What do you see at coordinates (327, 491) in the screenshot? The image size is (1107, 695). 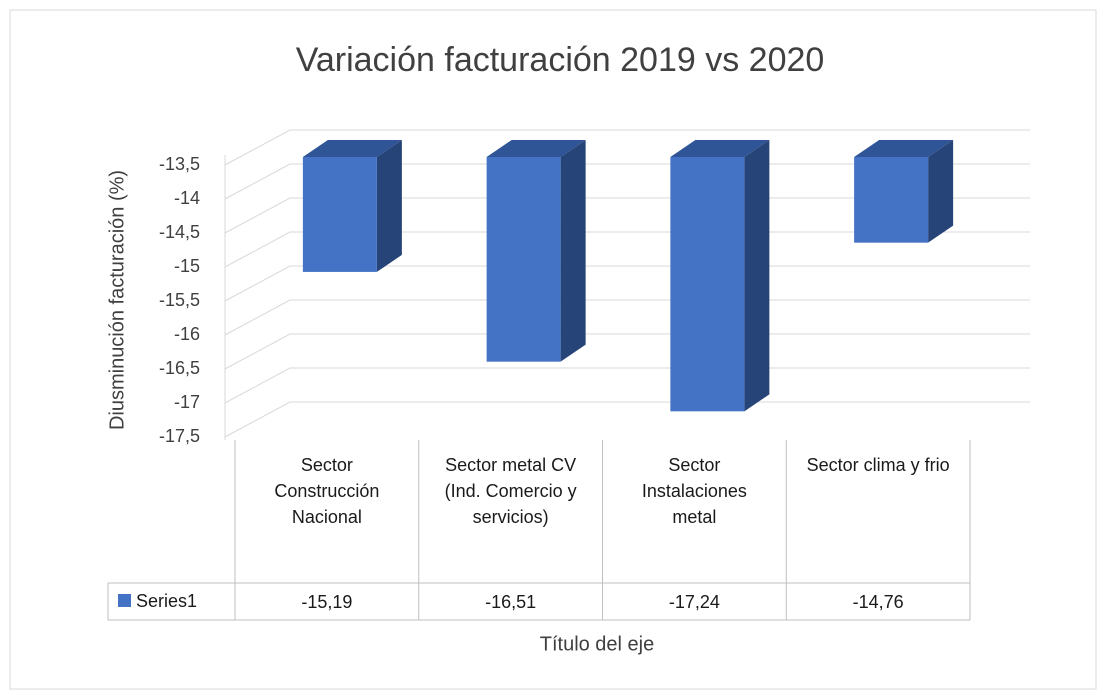 I see `x-tick-label: Sector Construcción Nacional` at bounding box center [327, 491].